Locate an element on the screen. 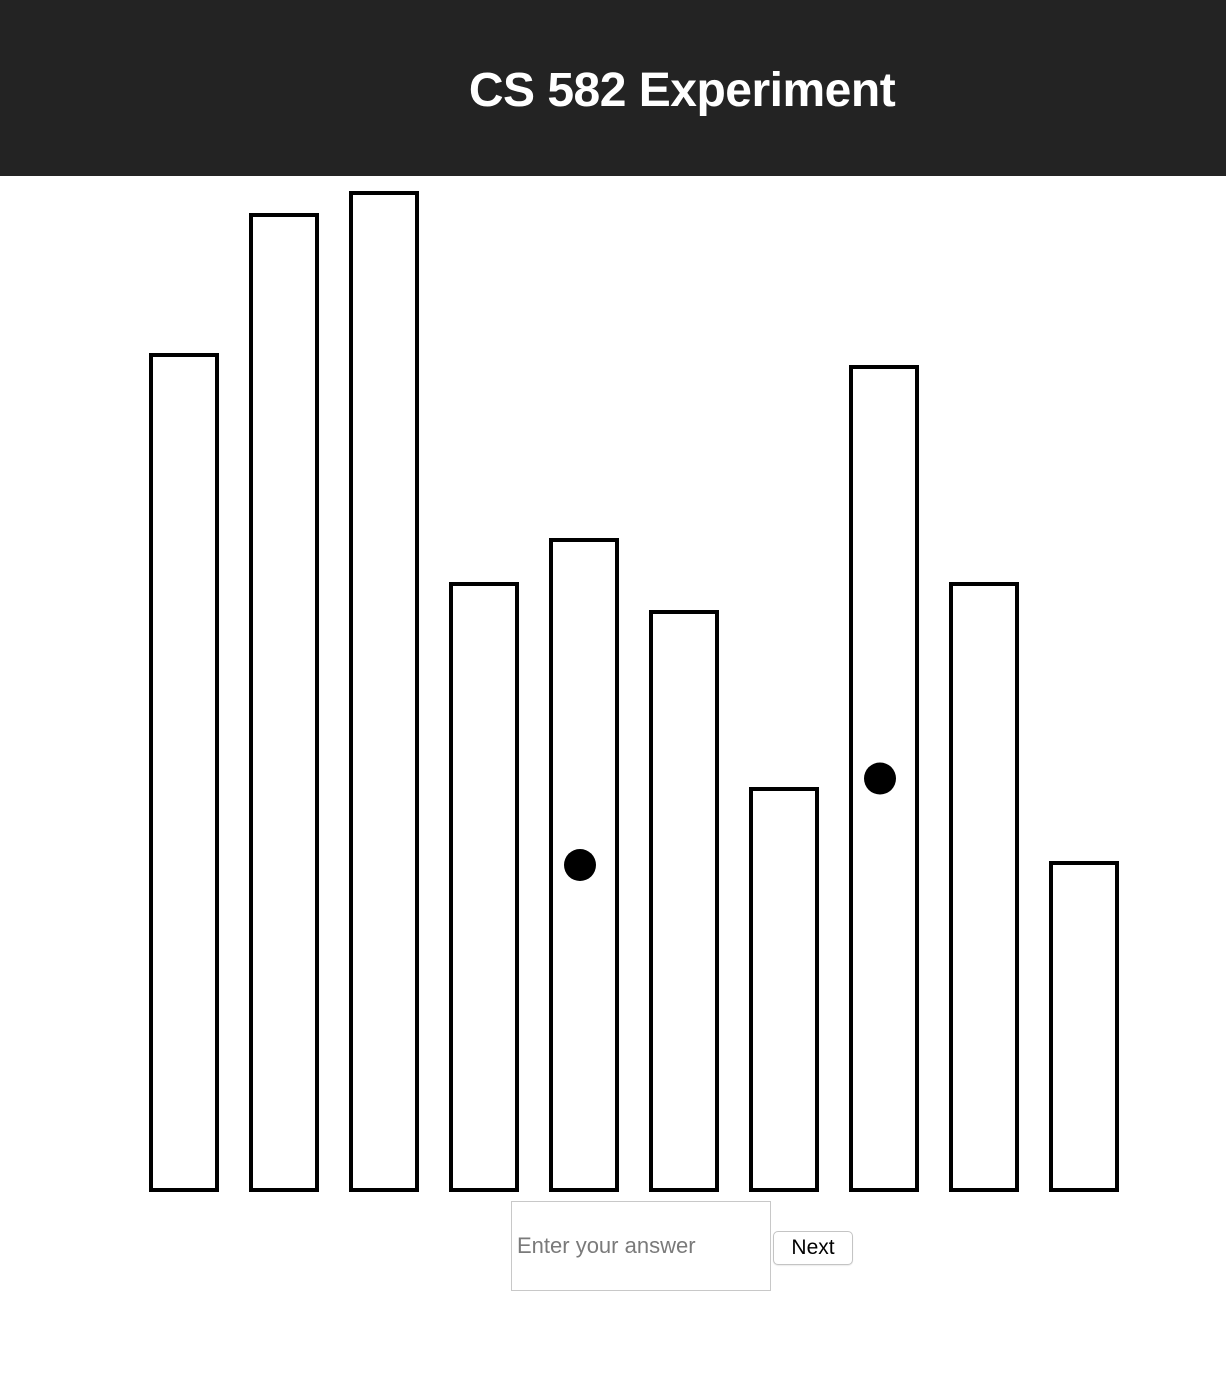 Image resolution: width=1226 pixels, height=1388 pixels. page-title: CS 582 Experiment is located at coordinates (682, 90).